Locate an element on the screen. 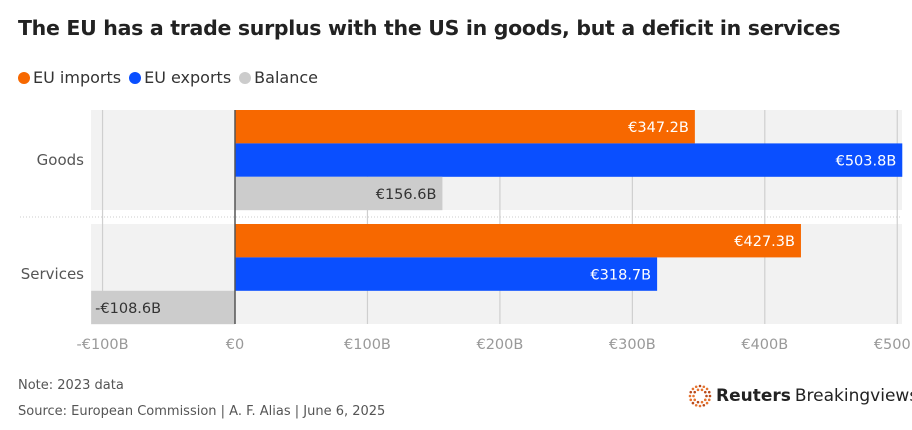  x-tick-label: €100B is located at coordinates (367, 345).